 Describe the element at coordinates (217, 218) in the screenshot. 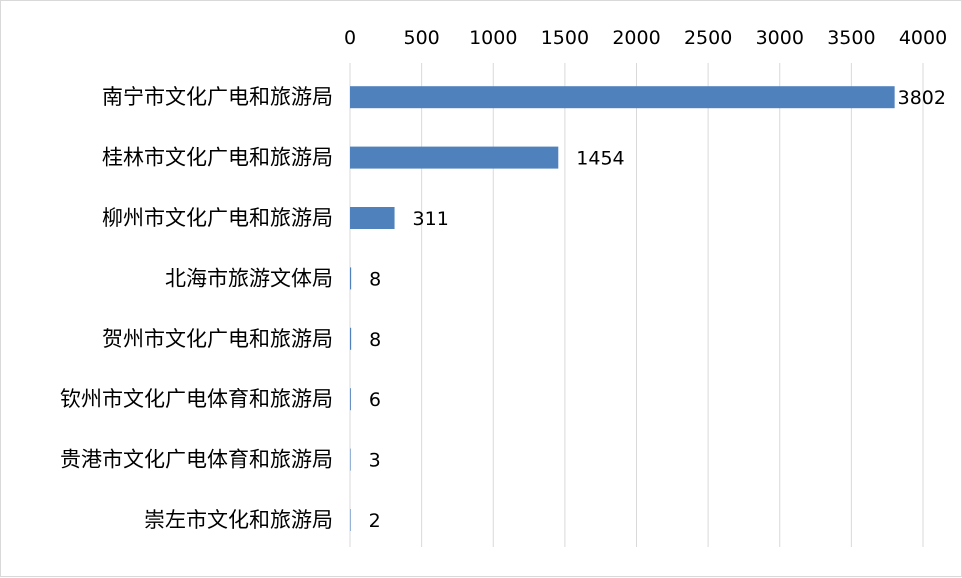

I see `category-label: 柳州市文化广电和旅游局` at that location.